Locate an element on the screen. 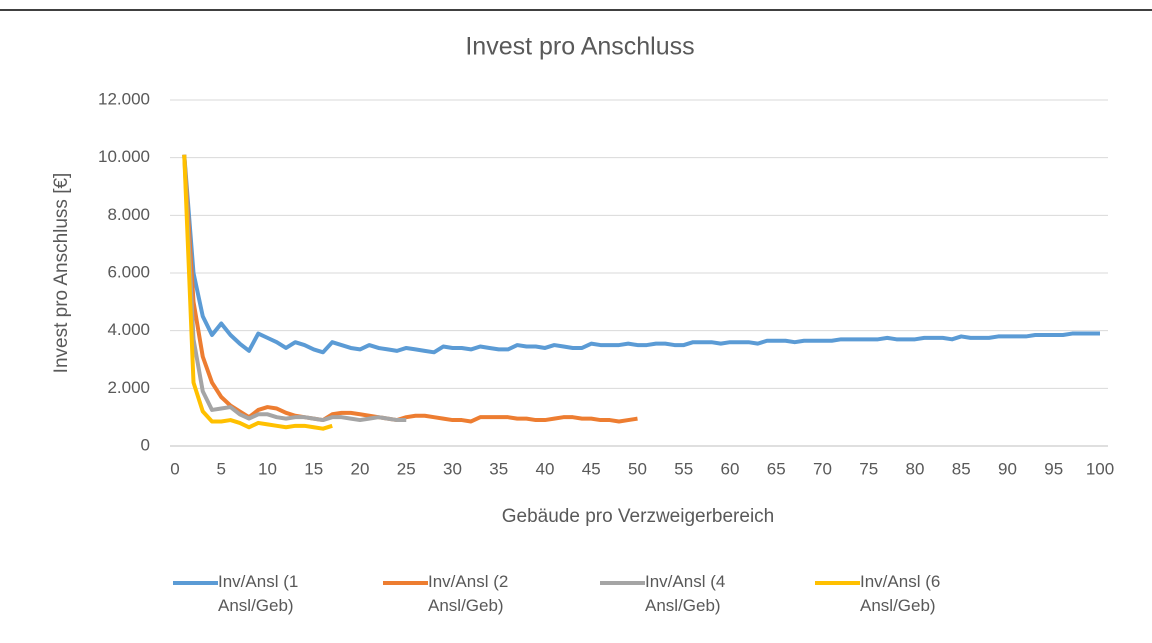  x-tick-label: 60 is located at coordinates (730, 468).